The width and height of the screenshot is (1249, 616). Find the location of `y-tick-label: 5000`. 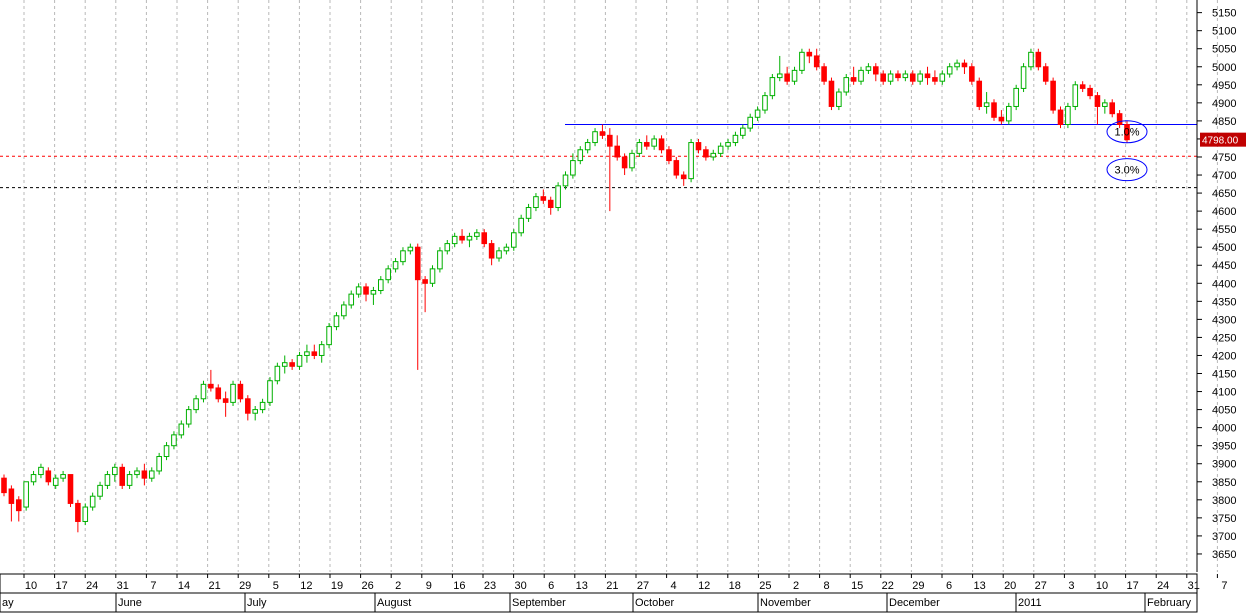

y-tick-label: 5000 is located at coordinates (1224, 68).